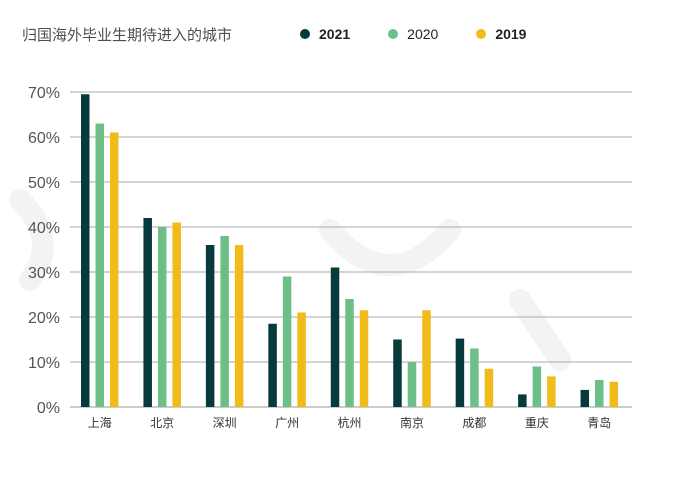  Describe the element at coordinates (48, 408) in the screenshot. I see `ytick-label-0: 0%` at that location.